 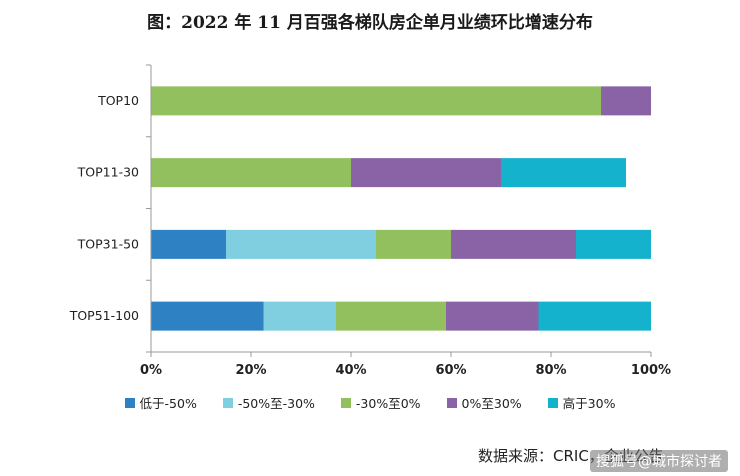 I want to click on legend-item-4: 0%至30%, so click(x=484, y=402).